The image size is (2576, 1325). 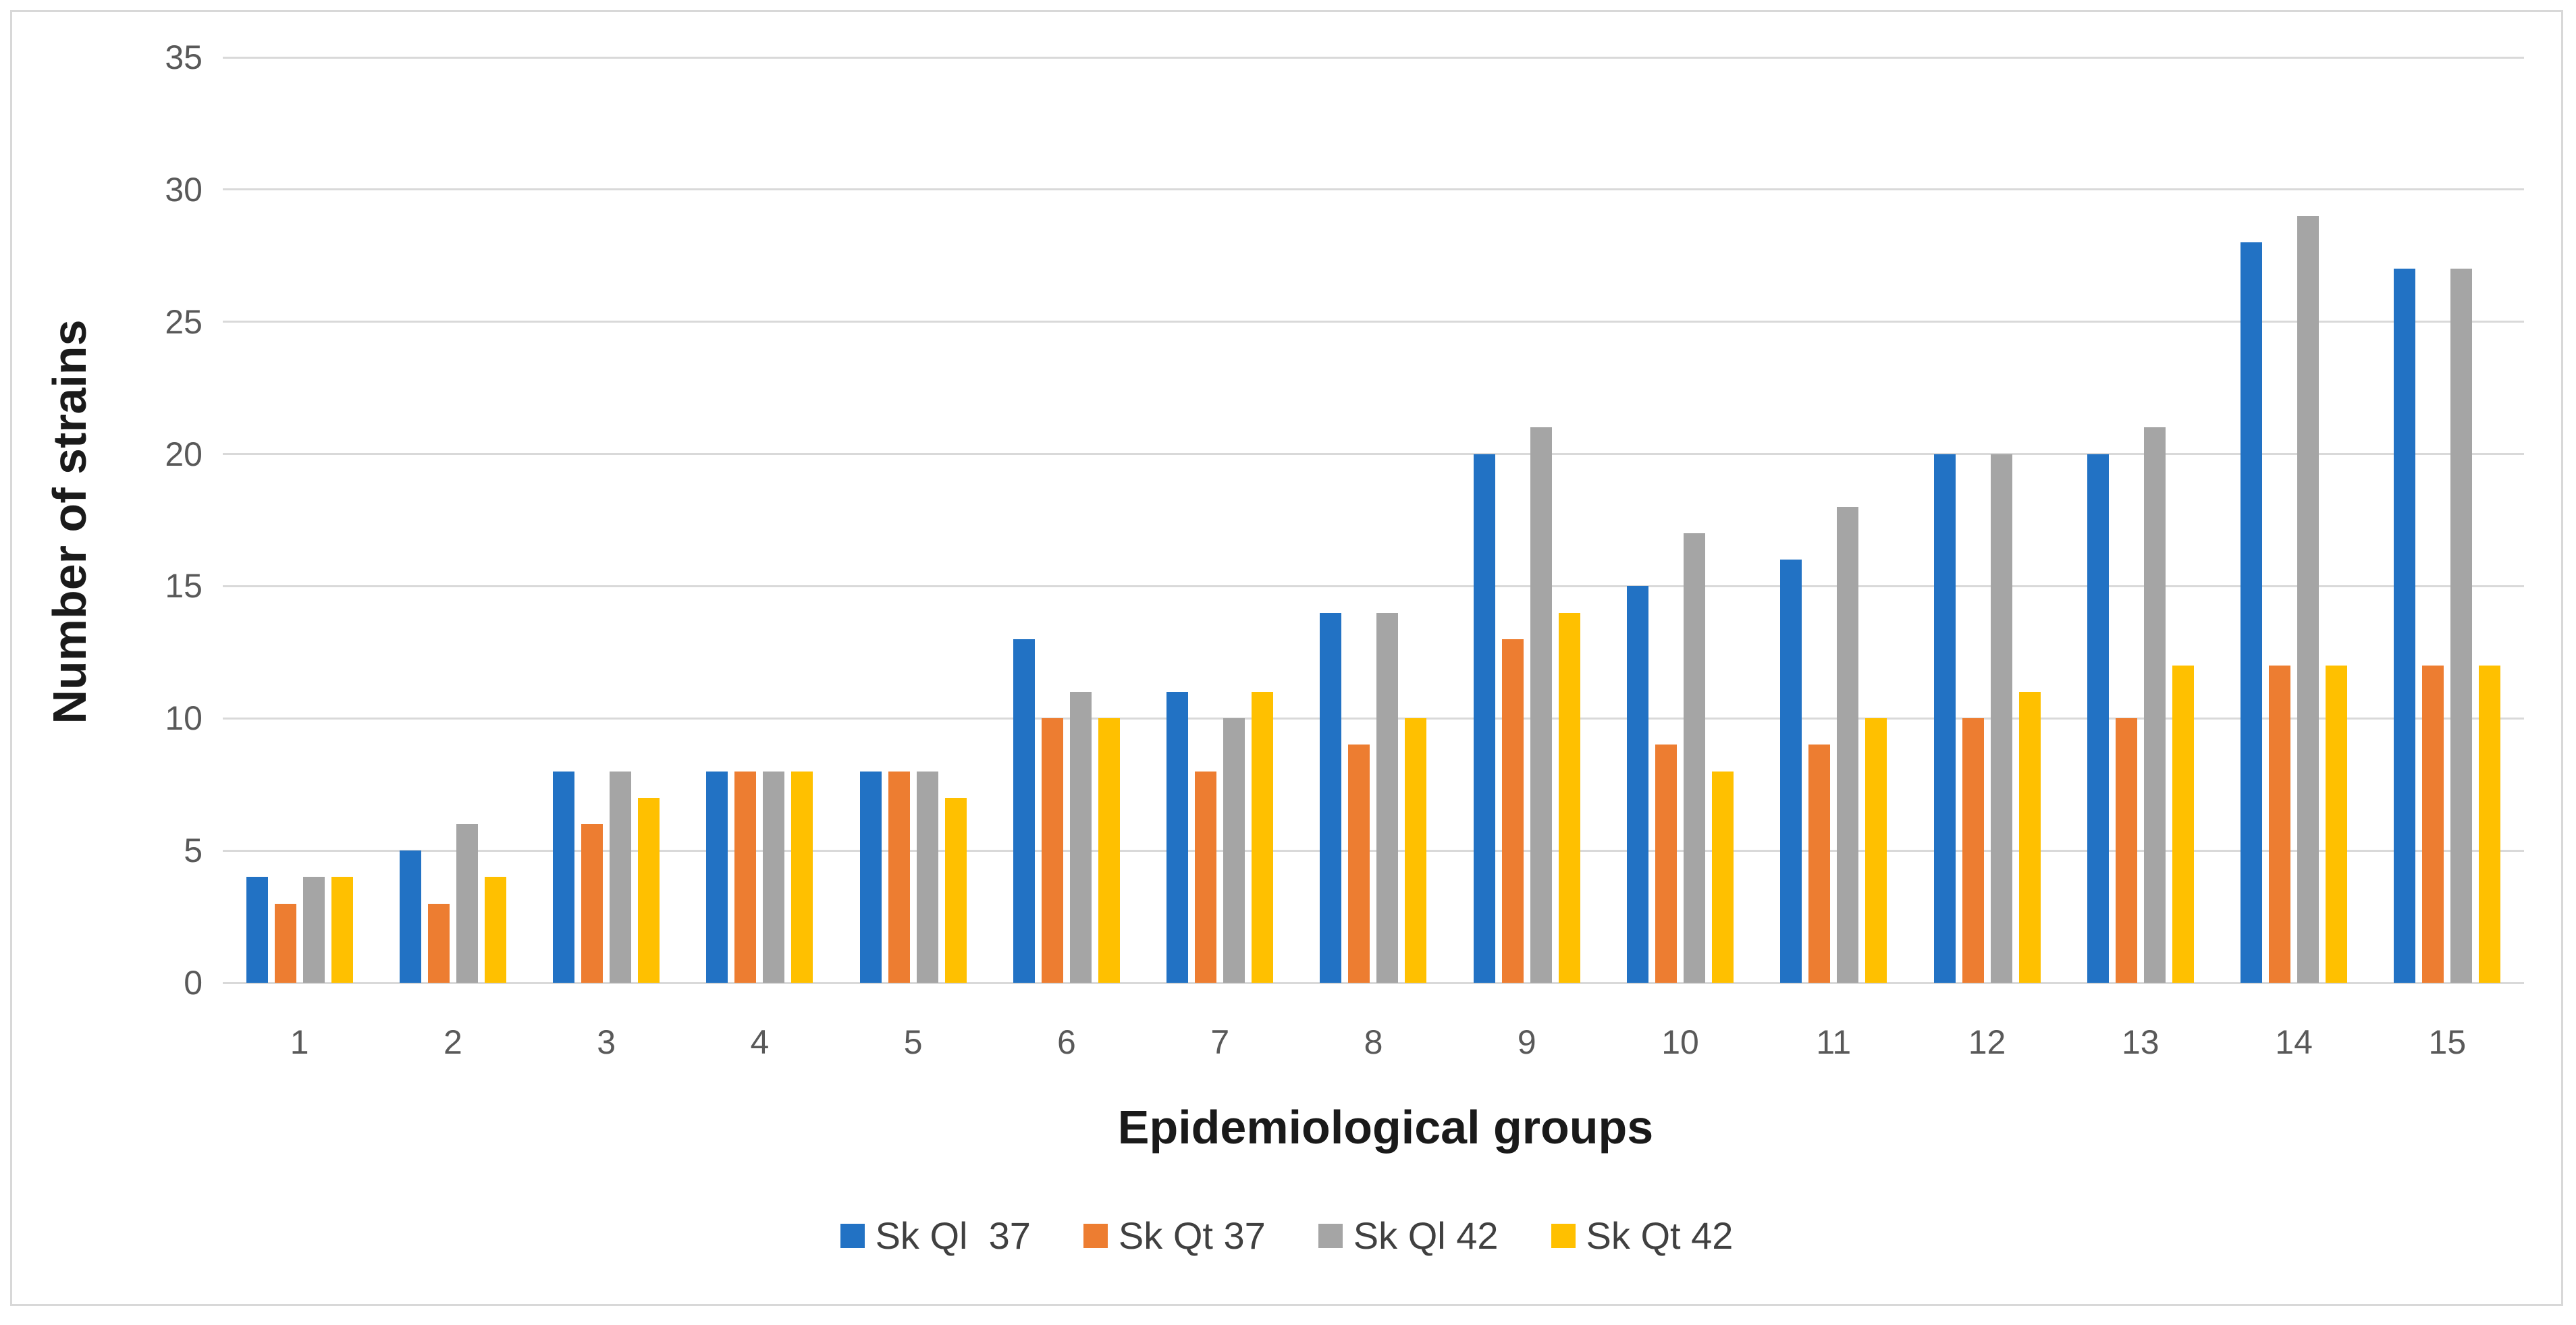 I want to click on legend-item-sk-ql-37: Sk Ql 37, so click(x=935, y=1236).